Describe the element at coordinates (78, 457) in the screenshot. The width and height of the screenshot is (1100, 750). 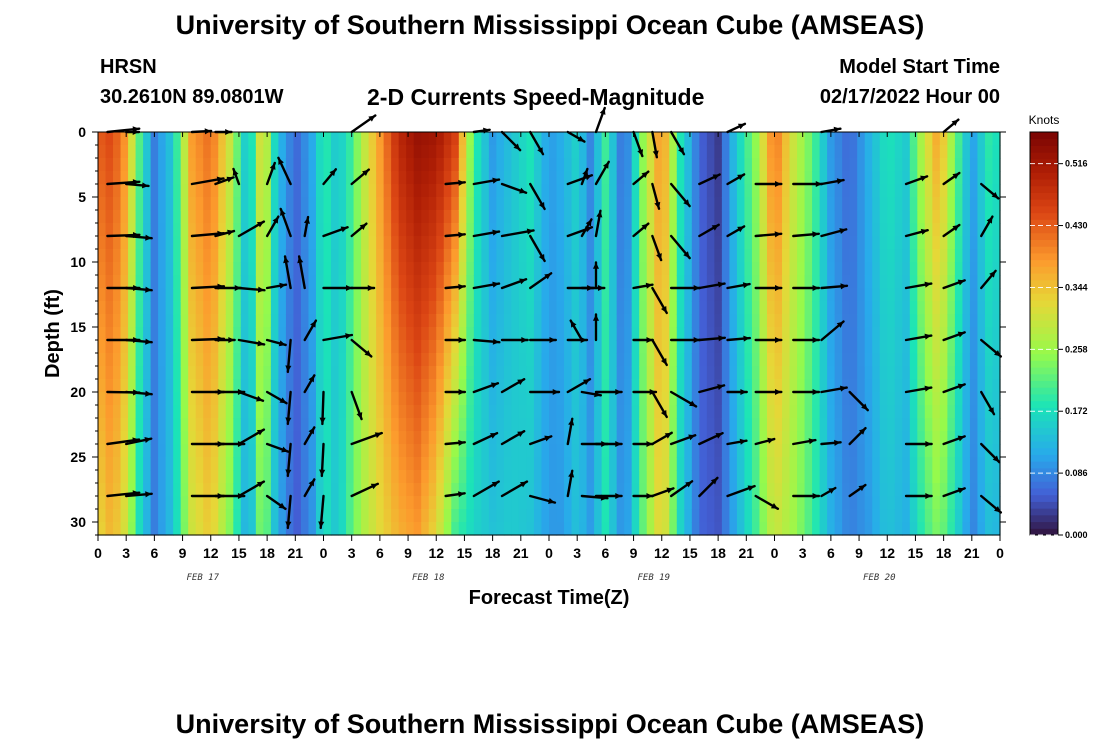
I see `y-tick-label: 25` at that location.